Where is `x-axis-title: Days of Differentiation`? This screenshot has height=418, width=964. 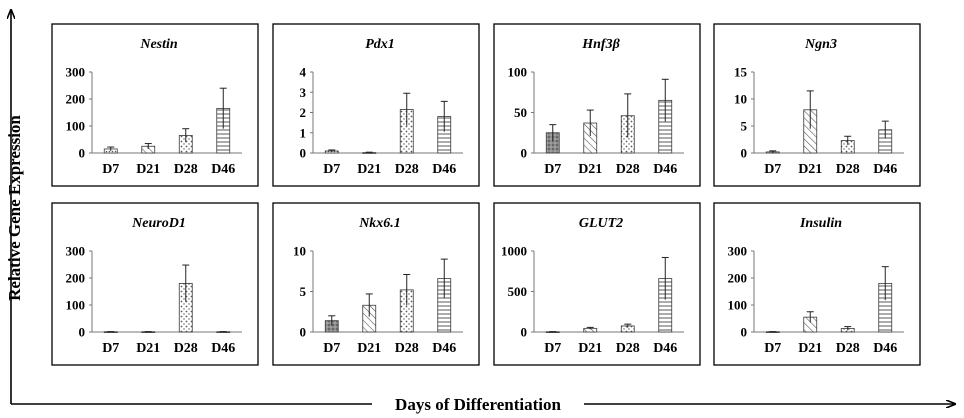
x-axis-title: Days of Differentiation is located at coordinates (478, 404).